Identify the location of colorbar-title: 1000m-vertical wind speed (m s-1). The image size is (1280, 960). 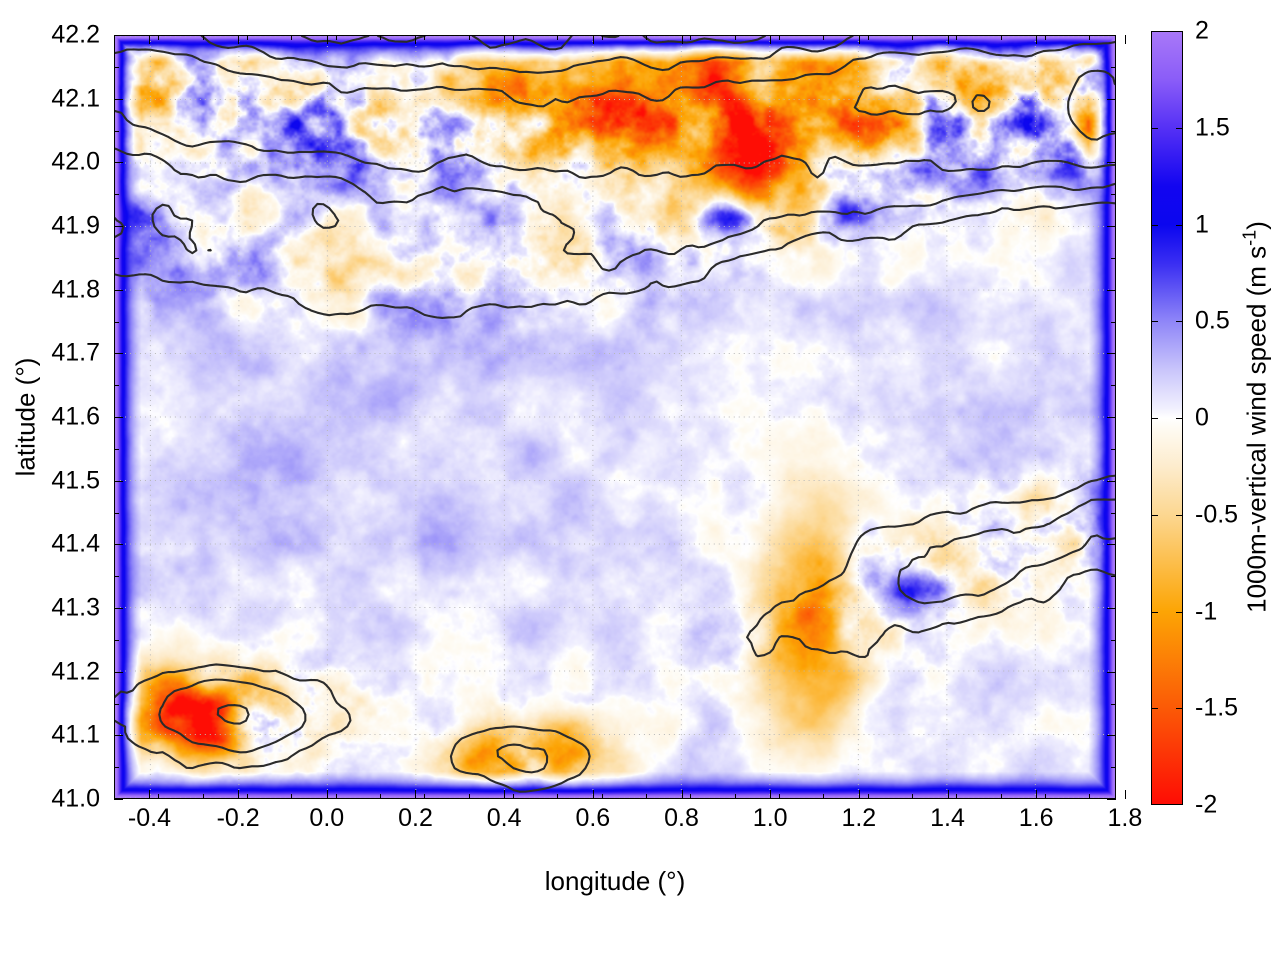
(1256, 417).